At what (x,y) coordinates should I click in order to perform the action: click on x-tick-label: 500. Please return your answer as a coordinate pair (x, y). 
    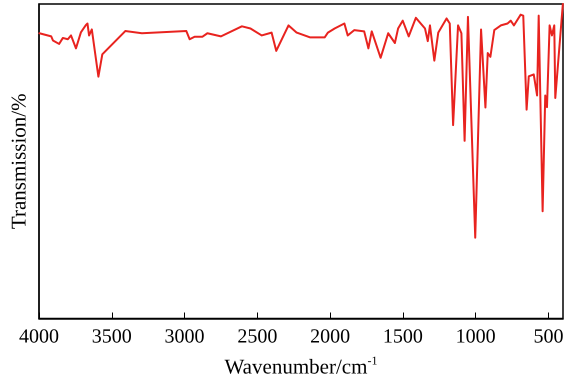
    Looking at the image, I should click on (548, 337).